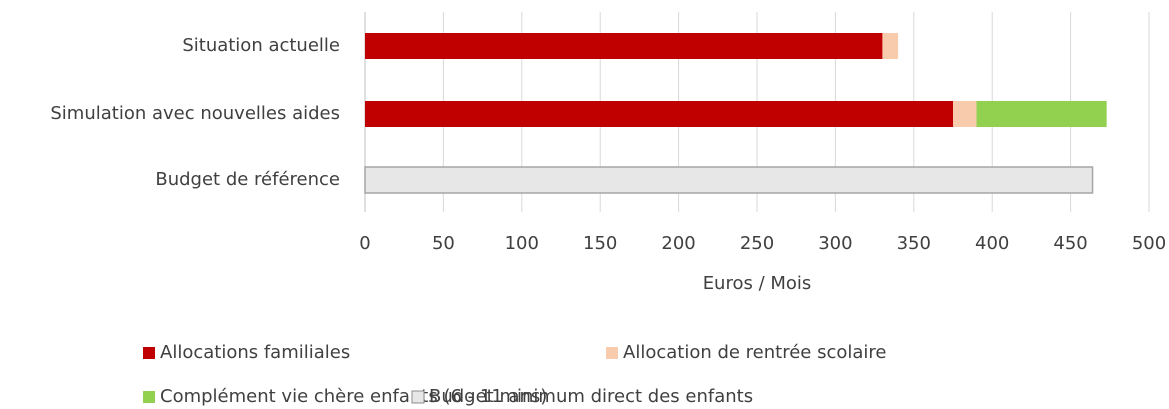 This screenshot has height=409, width=1169. Describe the element at coordinates (261, 45) in the screenshot. I see `y-tick-label: Situation actuelle` at that location.